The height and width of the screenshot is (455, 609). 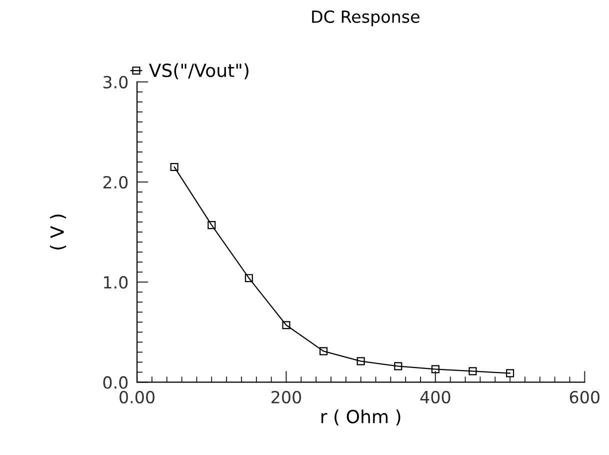 What do you see at coordinates (585, 397) in the screenshot?
I see `x-tick-label: 600` at bounding box center [585, 397].